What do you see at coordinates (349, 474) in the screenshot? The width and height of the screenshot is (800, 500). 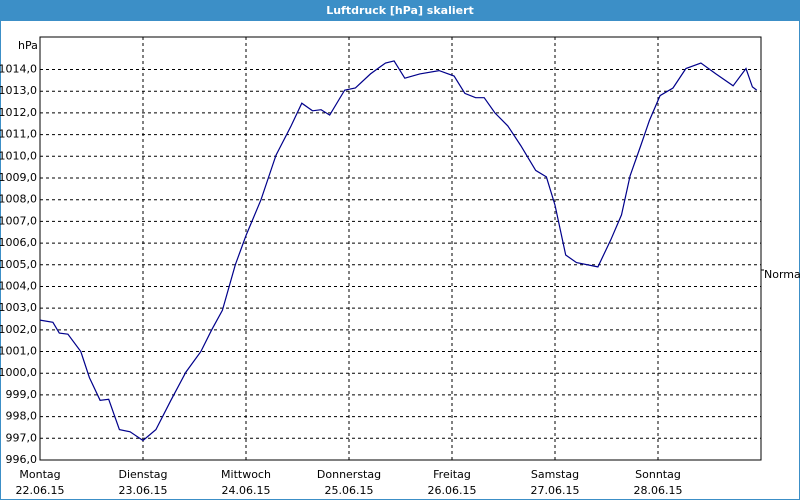 I see `x-tick-label: Donnerstag` at bounding box center [349, 474].